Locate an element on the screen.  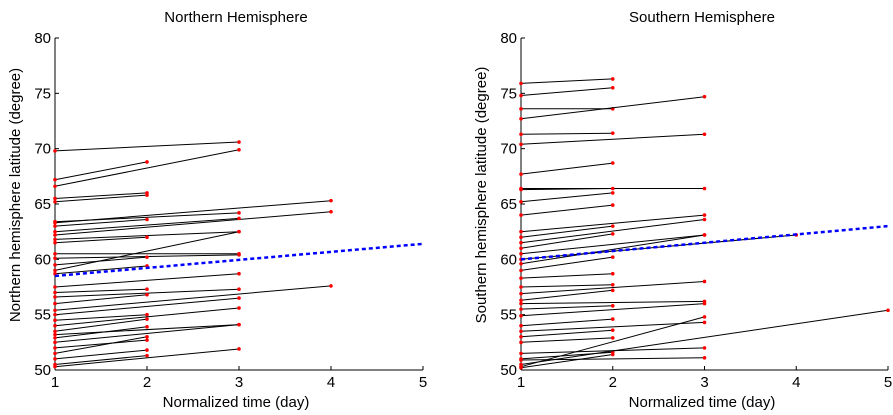
y-tick-label: 75 is located at coordinates (42, 93).